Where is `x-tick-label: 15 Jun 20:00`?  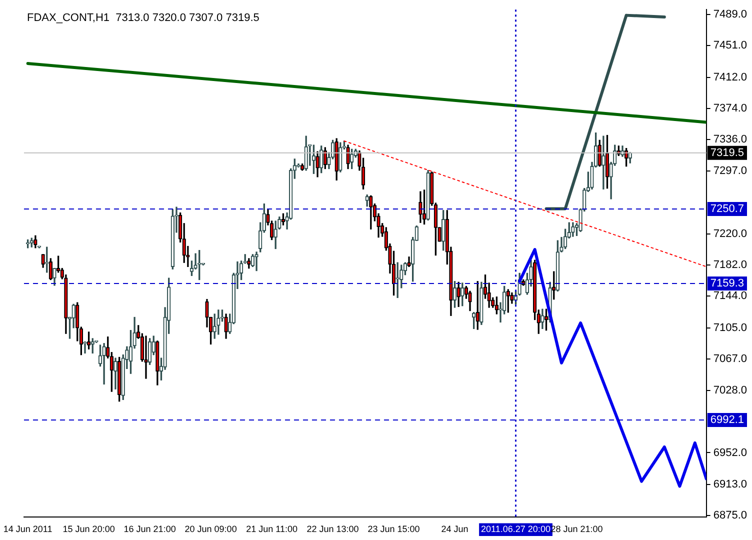
x-tick-label: 15 Jun 20:00 is located at coordinates (88, 529).